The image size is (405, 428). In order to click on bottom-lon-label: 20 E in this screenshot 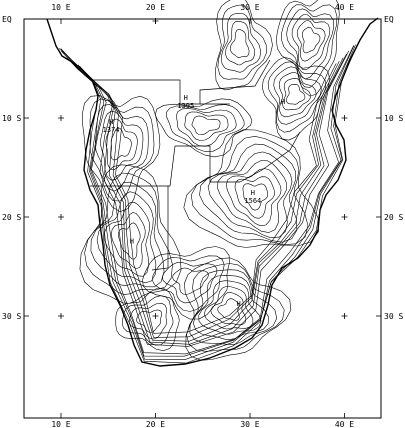, I will do `click(155, 424)`.